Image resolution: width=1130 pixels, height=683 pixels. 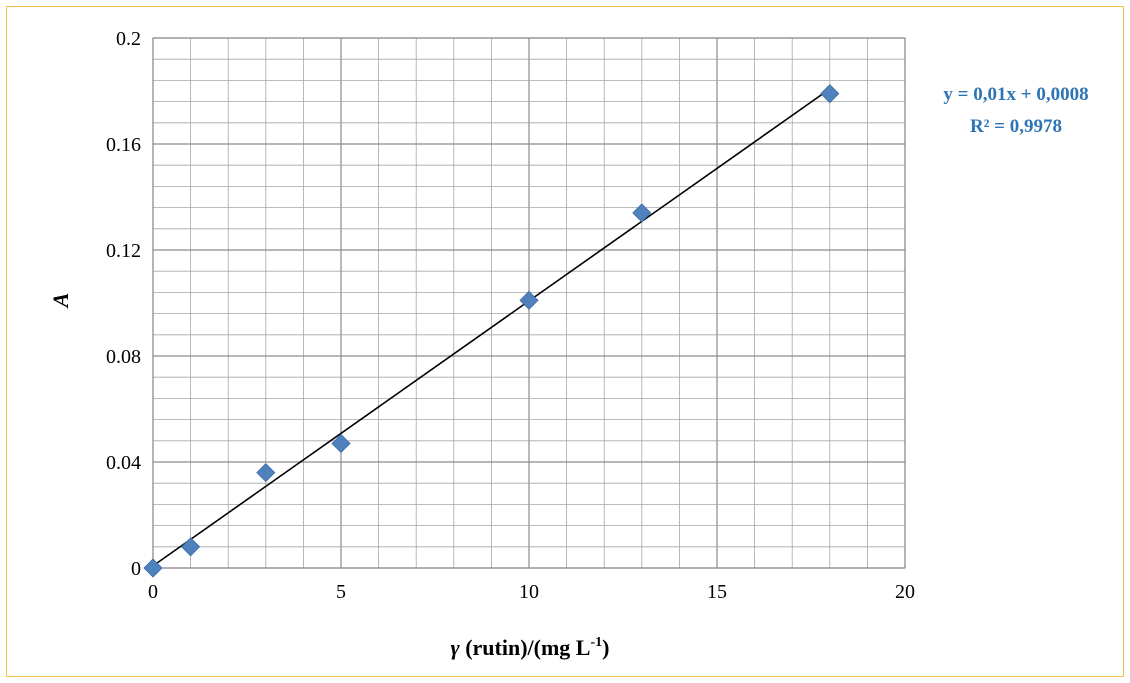 I want to click on x-tick-label: 0, so click(x=153, y=592).